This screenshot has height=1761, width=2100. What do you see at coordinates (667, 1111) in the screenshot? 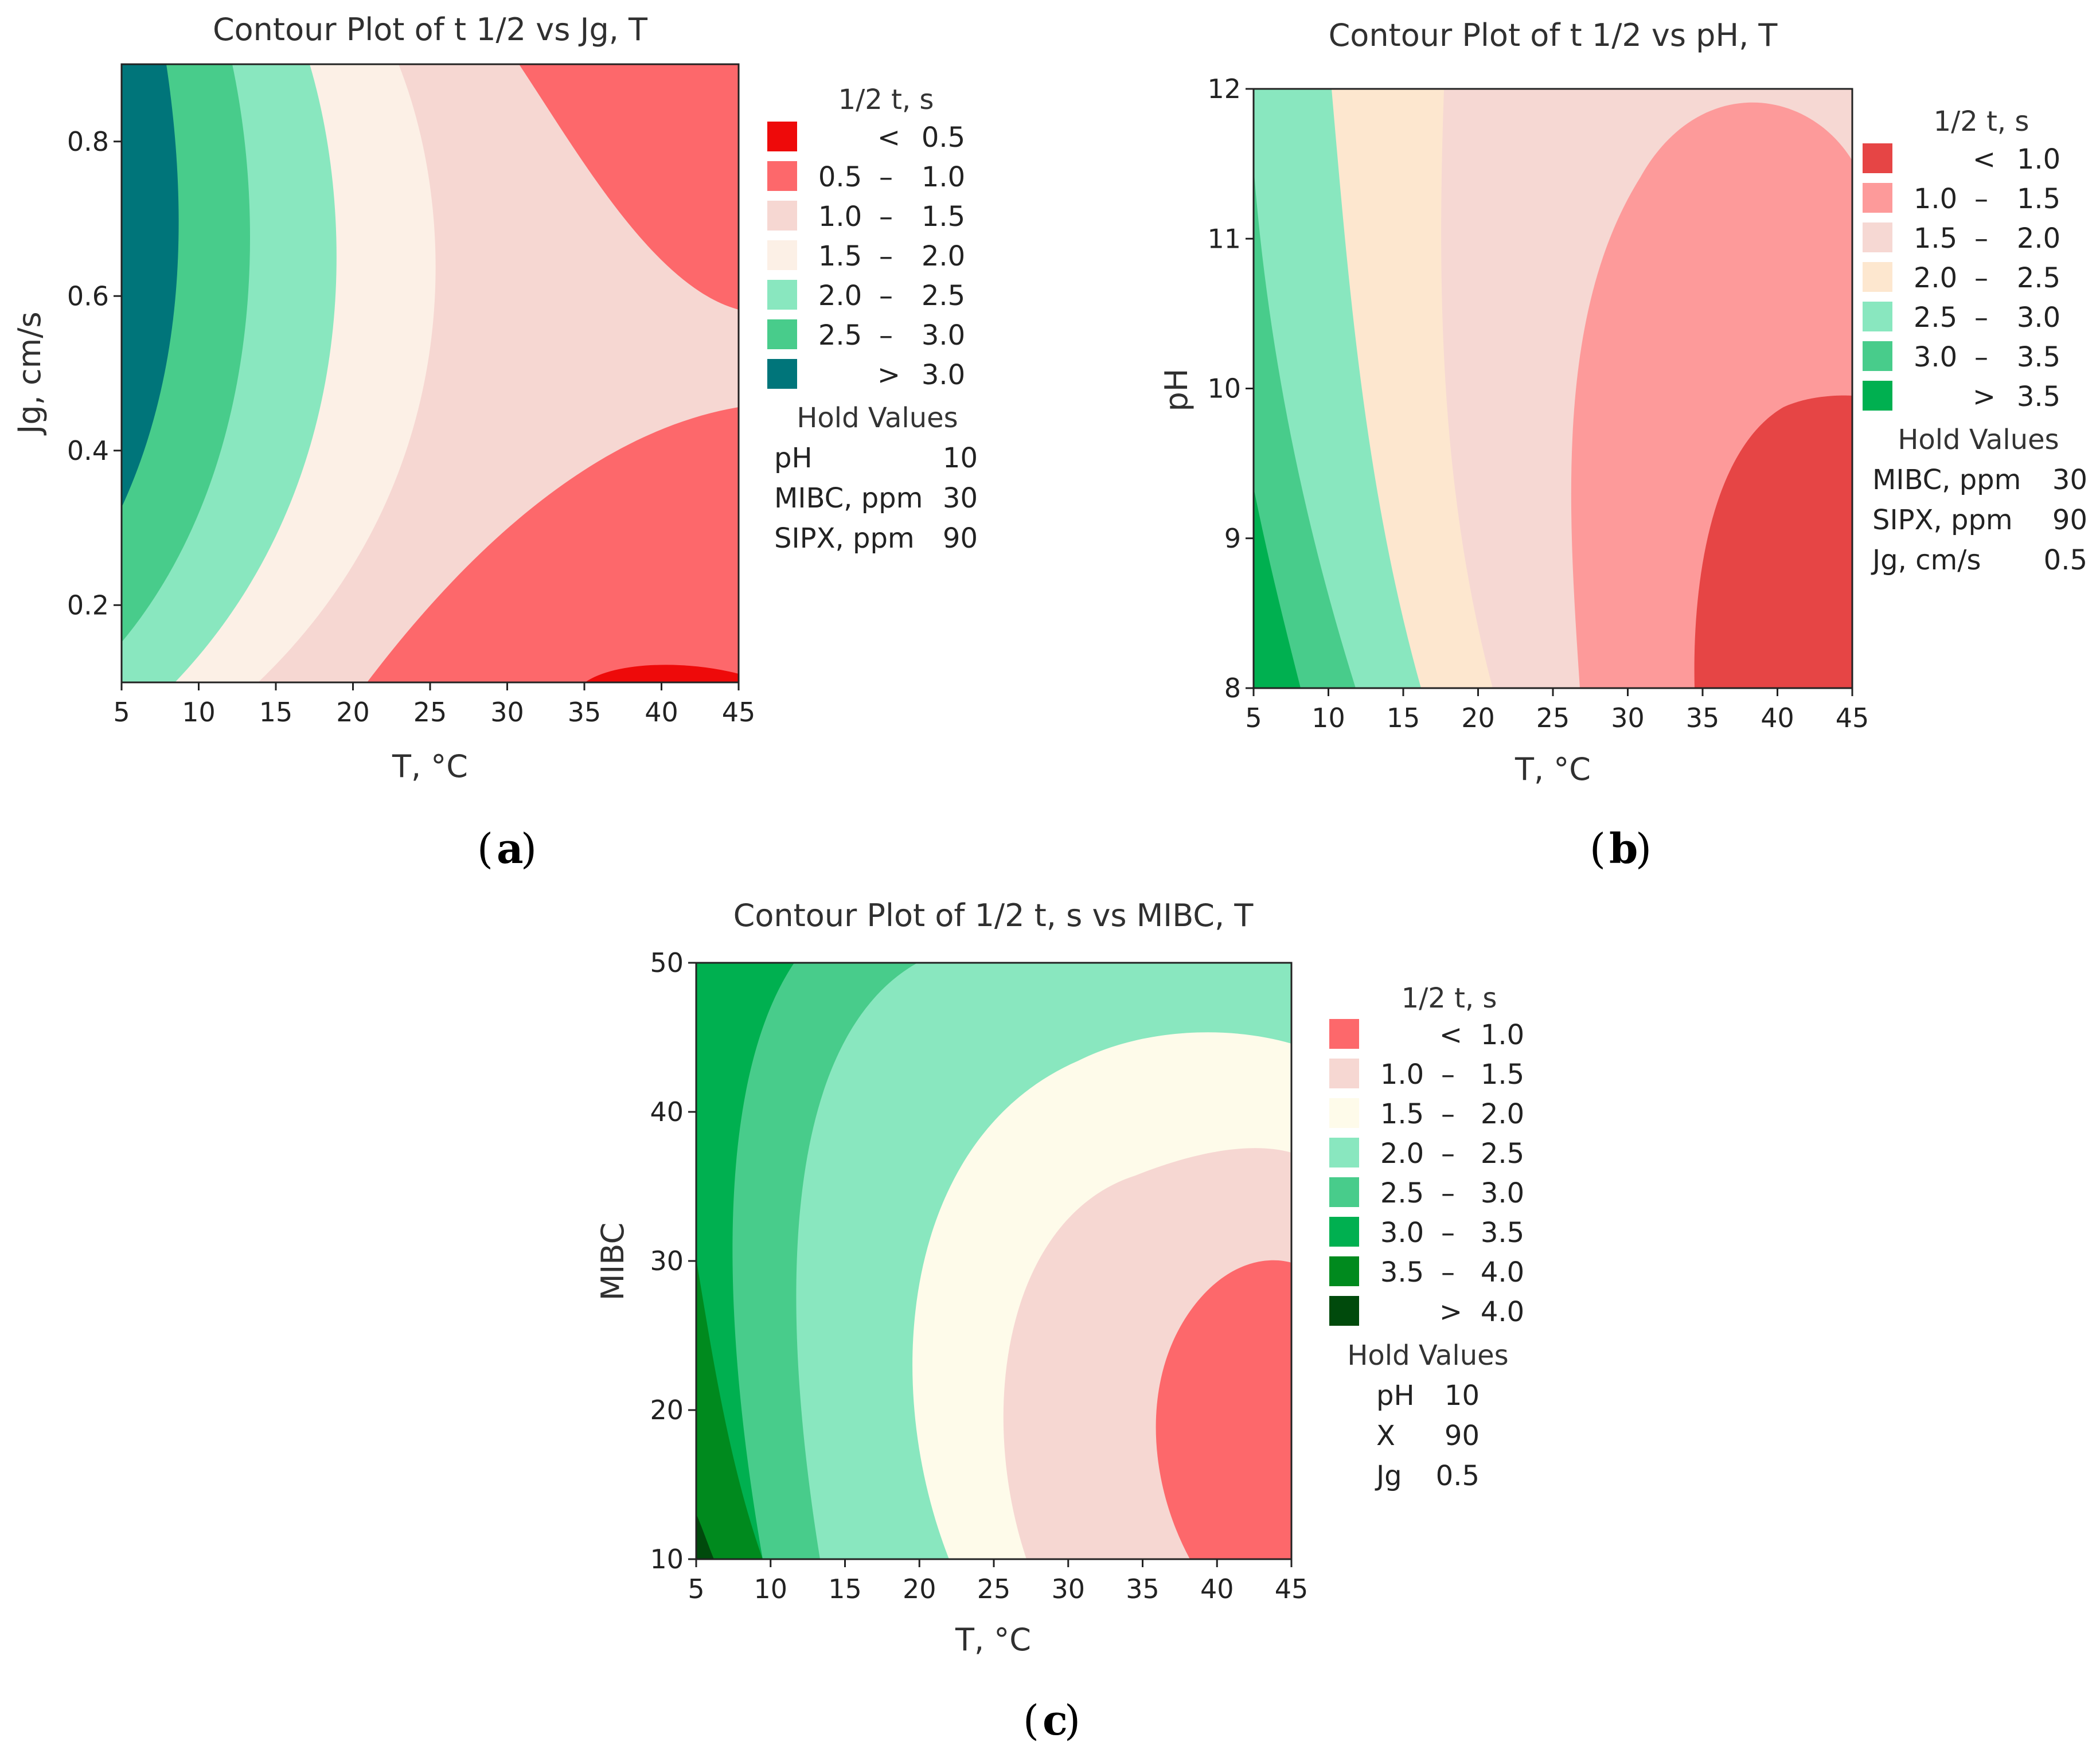
I see `c-ytick: 40` at bounding box center [667, 1111].